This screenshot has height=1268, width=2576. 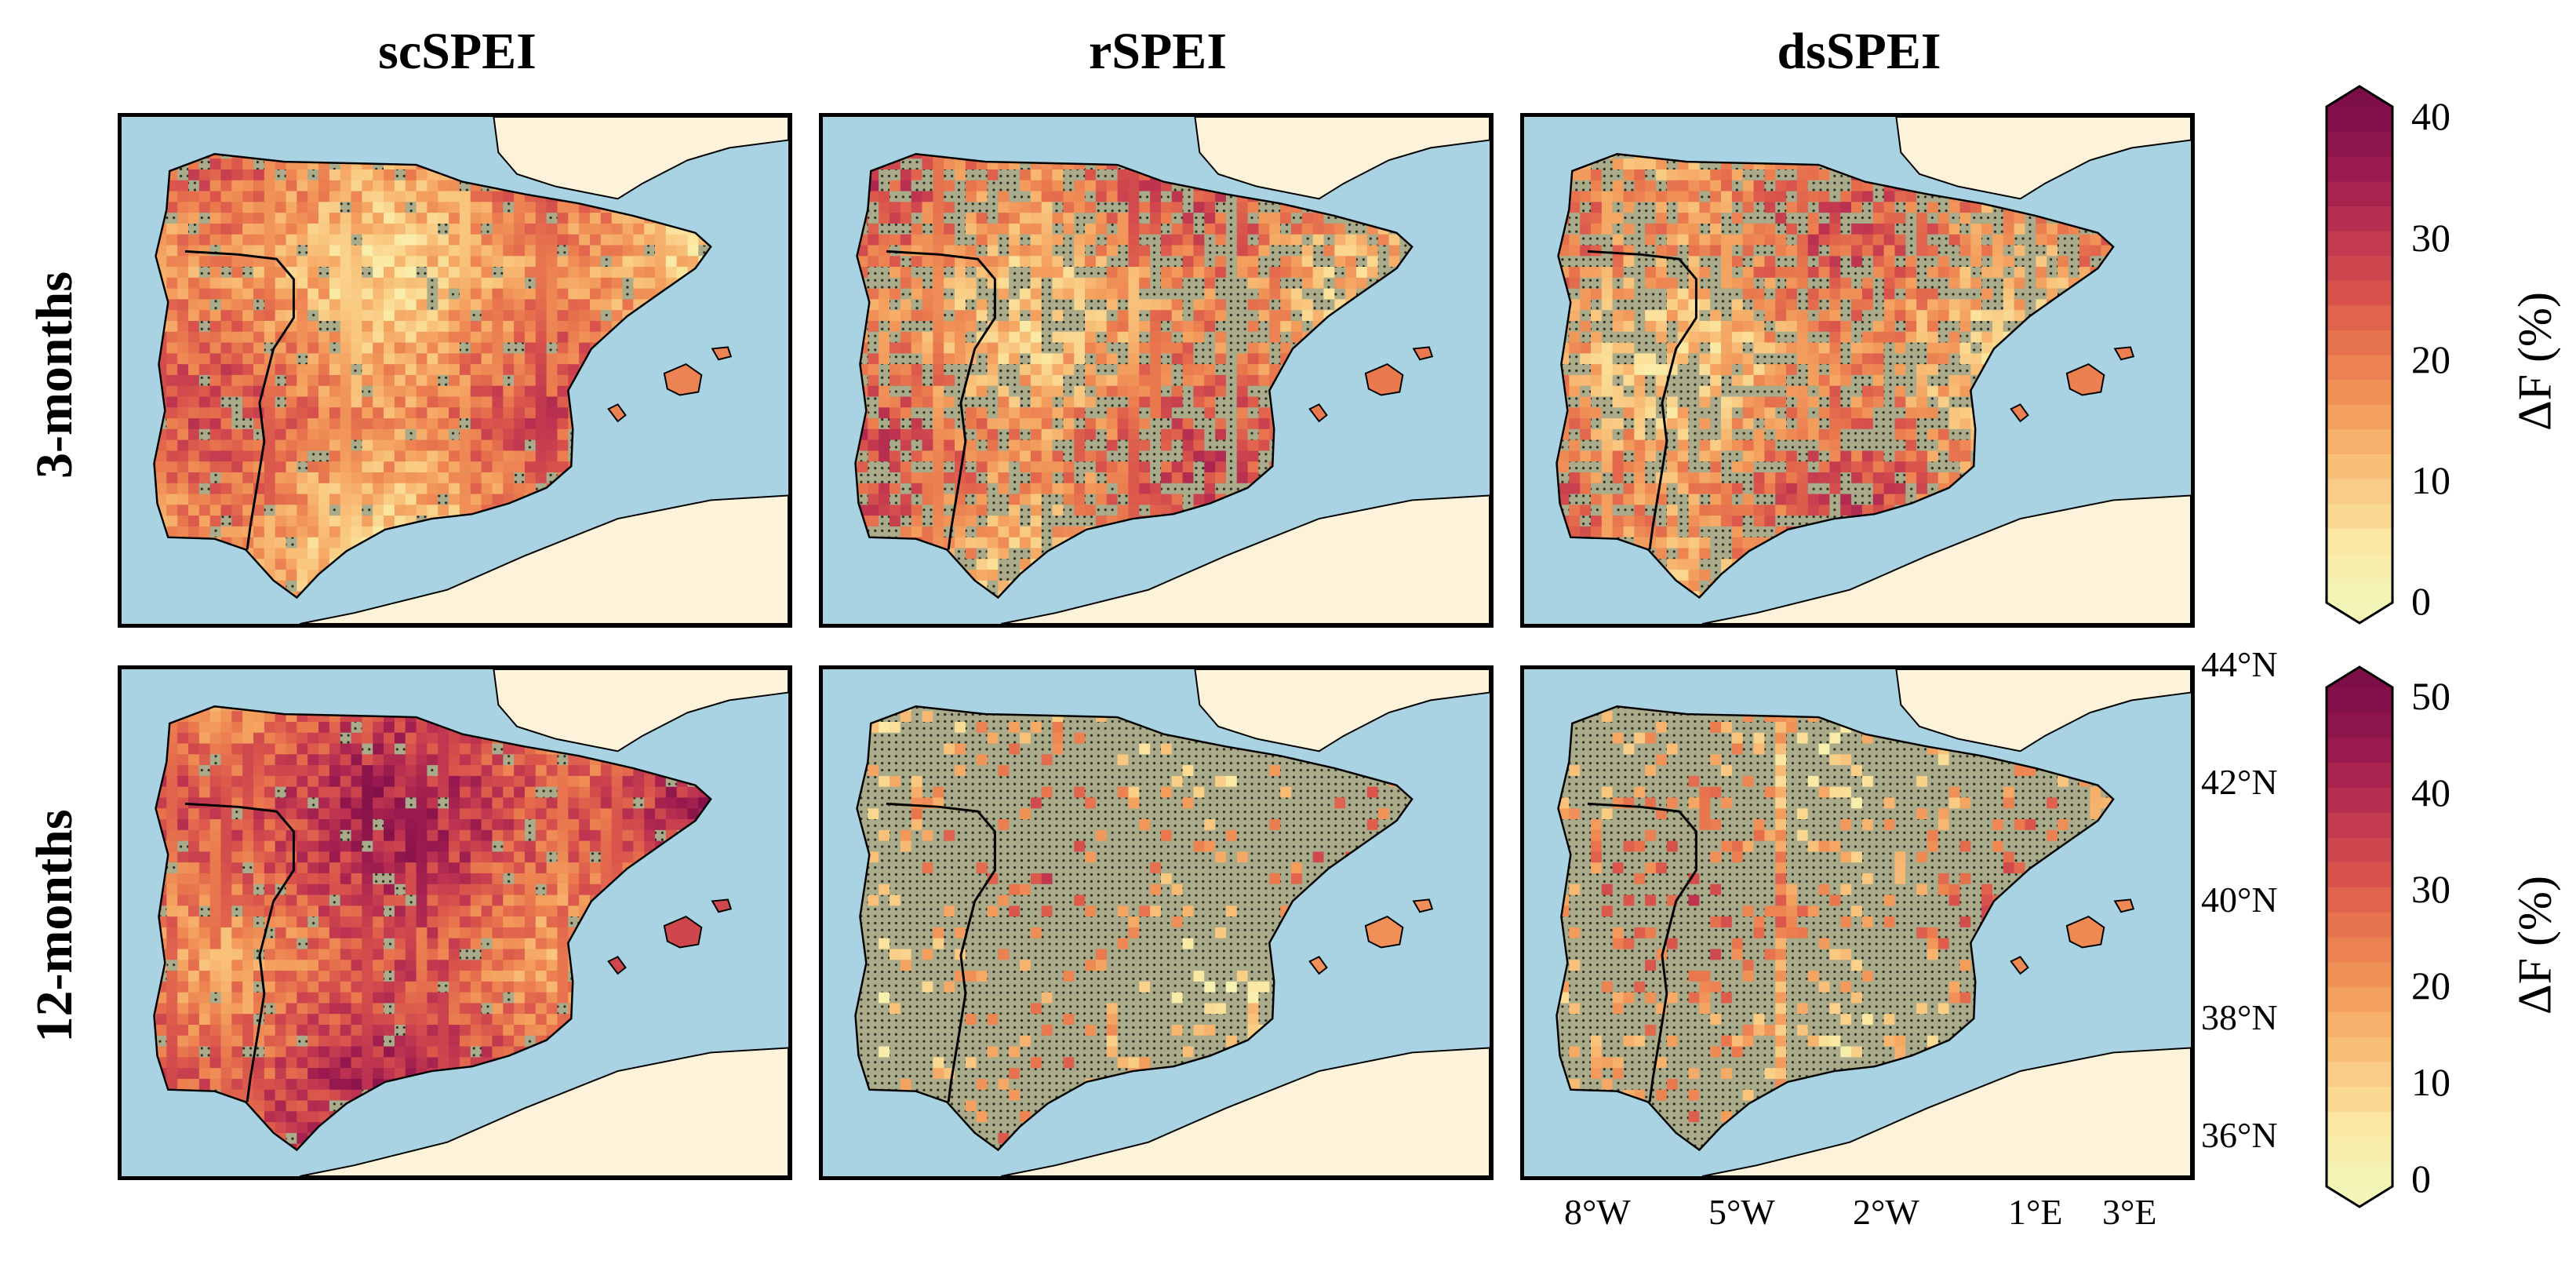 I want to click on colorbar-tick-30b: 30, so click(x=2430, y=889).